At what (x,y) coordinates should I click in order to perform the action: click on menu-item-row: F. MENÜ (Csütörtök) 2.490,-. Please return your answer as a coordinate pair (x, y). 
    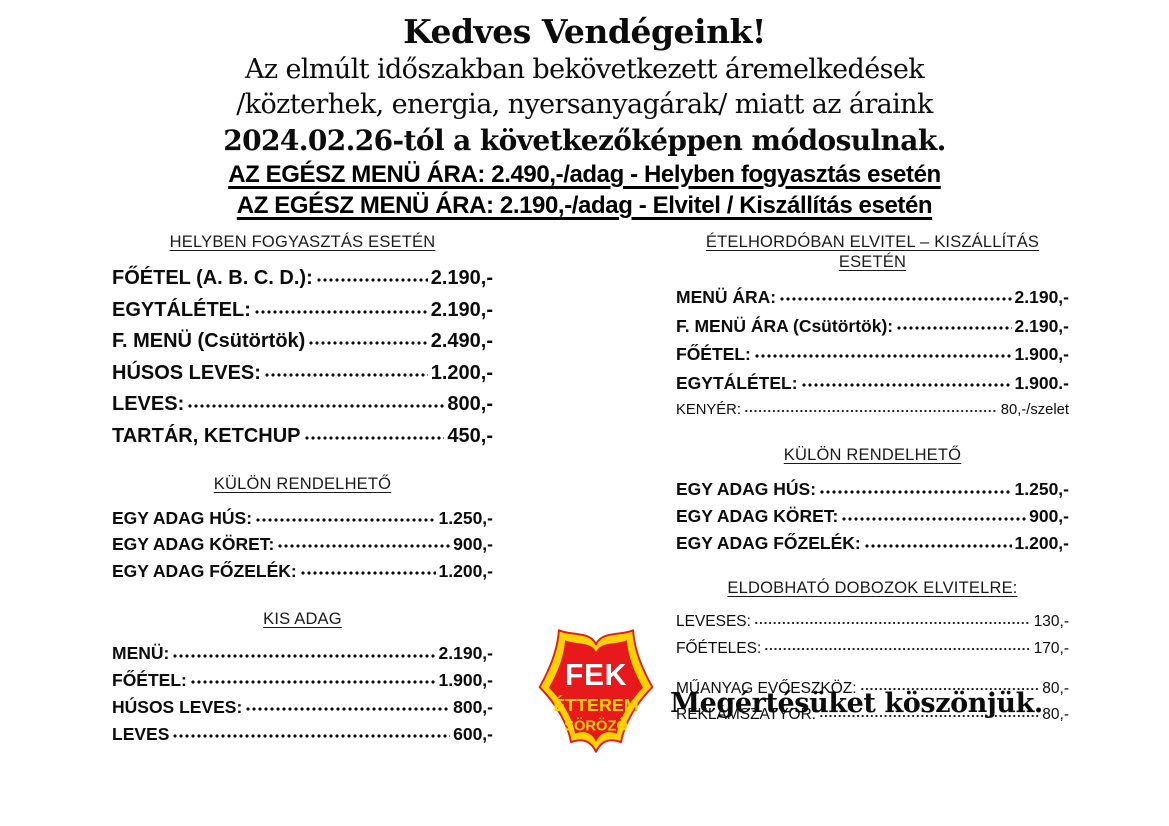
    Looking at the image, I should click on (302, 342).